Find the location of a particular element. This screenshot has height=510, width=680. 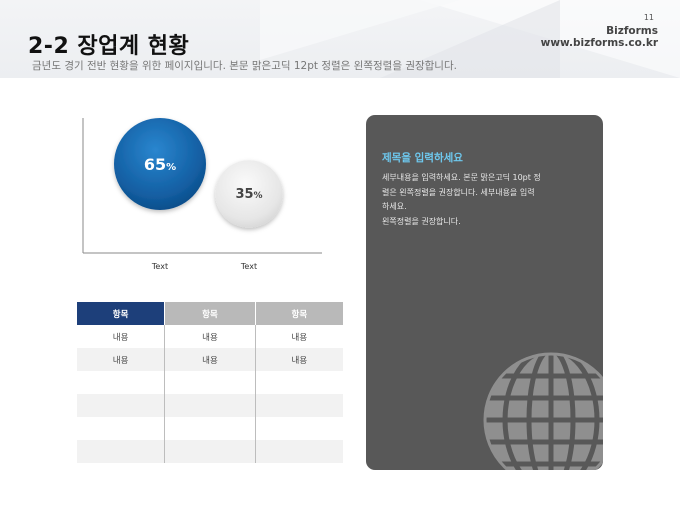

brand-logo-text: Bizforms www.bizforms.co.kr is located at coordinates (599, 37).